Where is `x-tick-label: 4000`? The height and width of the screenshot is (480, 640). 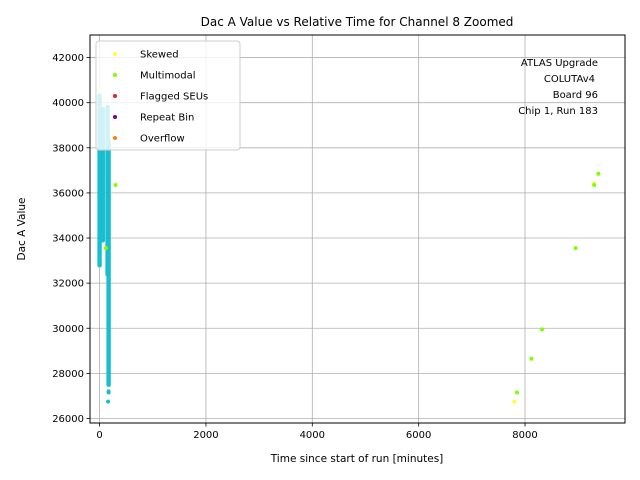
x-tick-label: 4000 is located at coordinates (312, 435).